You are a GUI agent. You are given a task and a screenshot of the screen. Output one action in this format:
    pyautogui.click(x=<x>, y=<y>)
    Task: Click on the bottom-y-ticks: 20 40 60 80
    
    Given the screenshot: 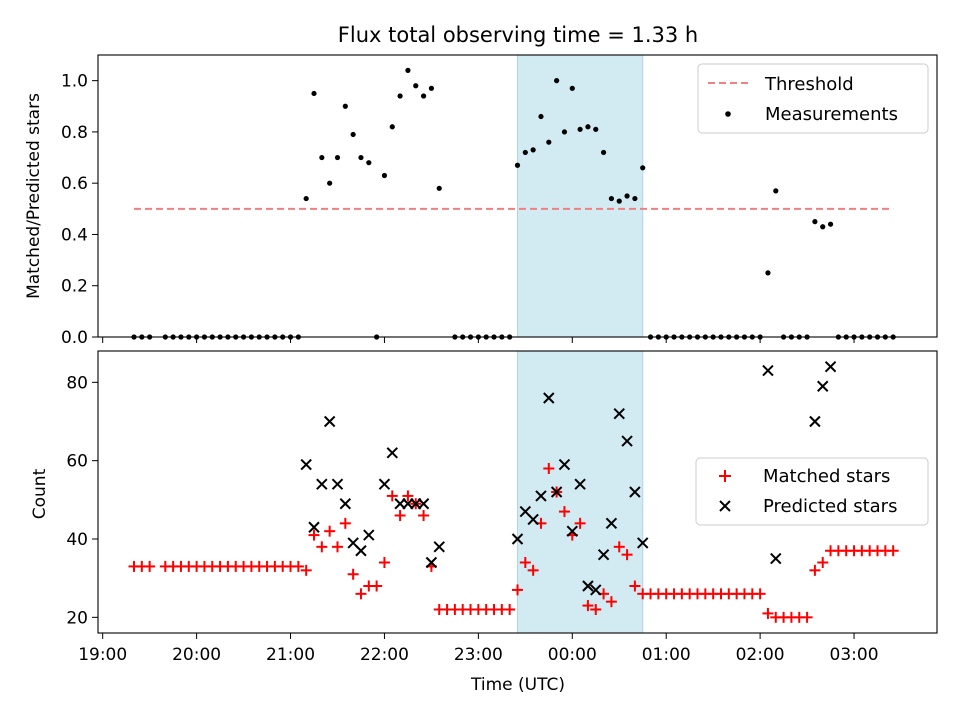 What is the action you would take?
    pyautogui.click(x=82, y=500)
    